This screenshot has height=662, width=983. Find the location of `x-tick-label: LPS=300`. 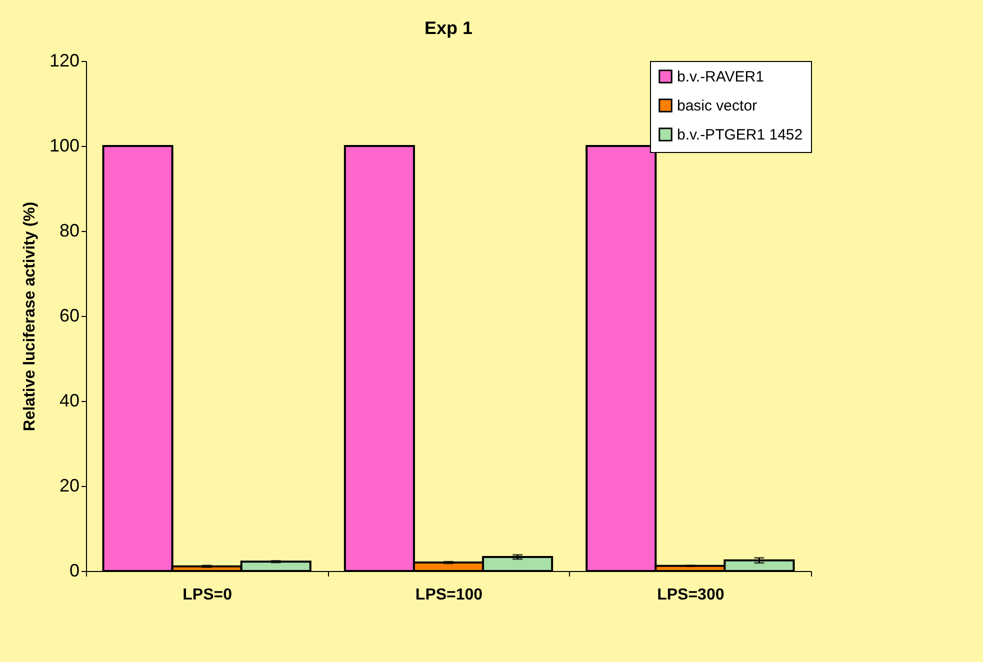

x-tick-label: LPS=300 is located at coordinates (690, 595).